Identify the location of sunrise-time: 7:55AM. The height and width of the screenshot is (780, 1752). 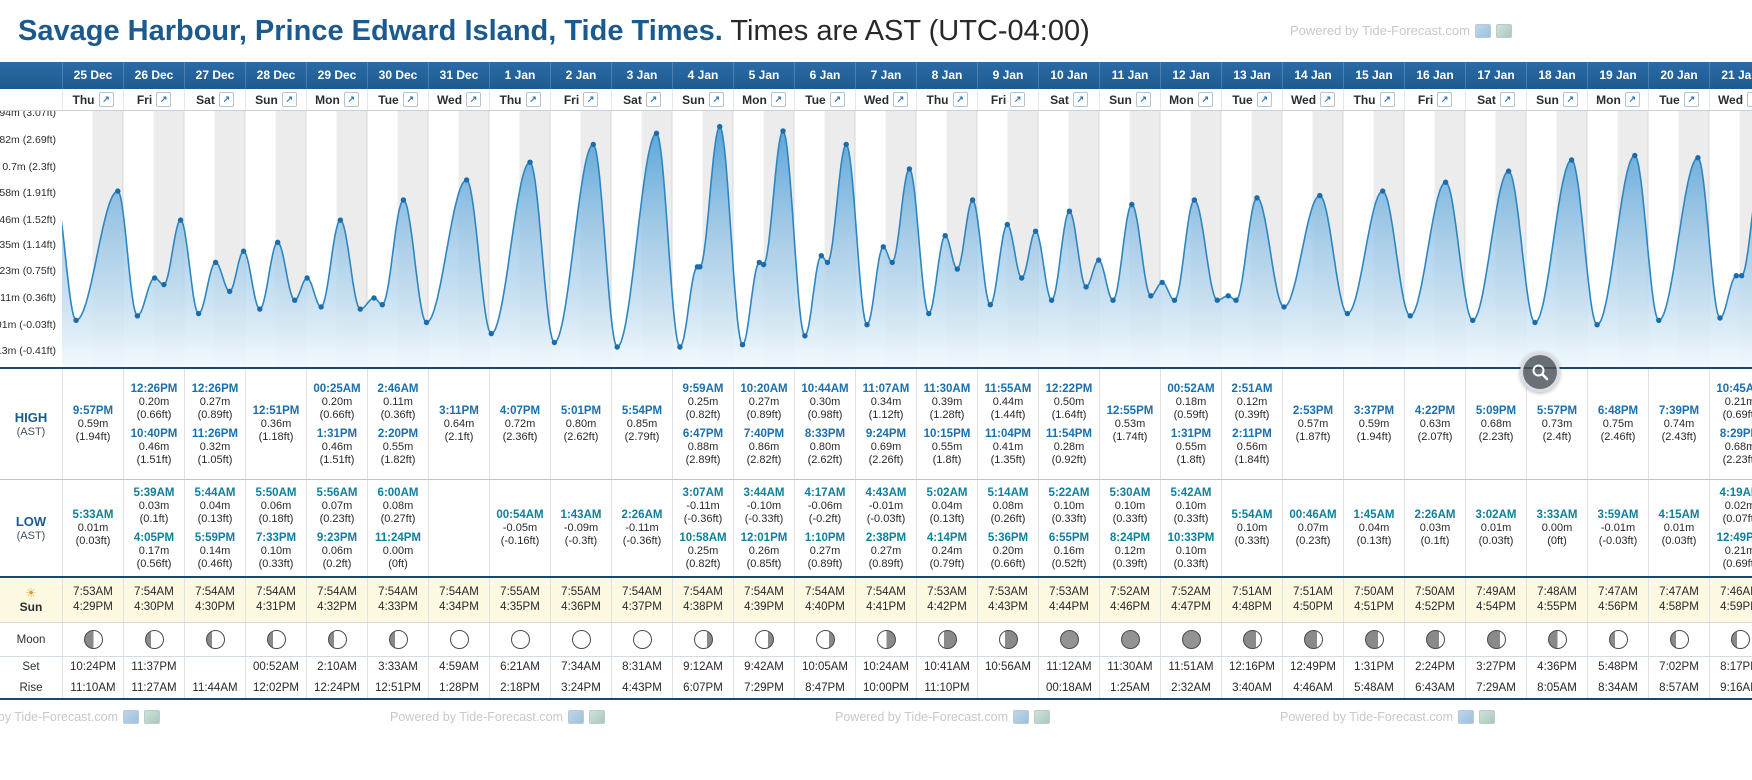
(520, 592).